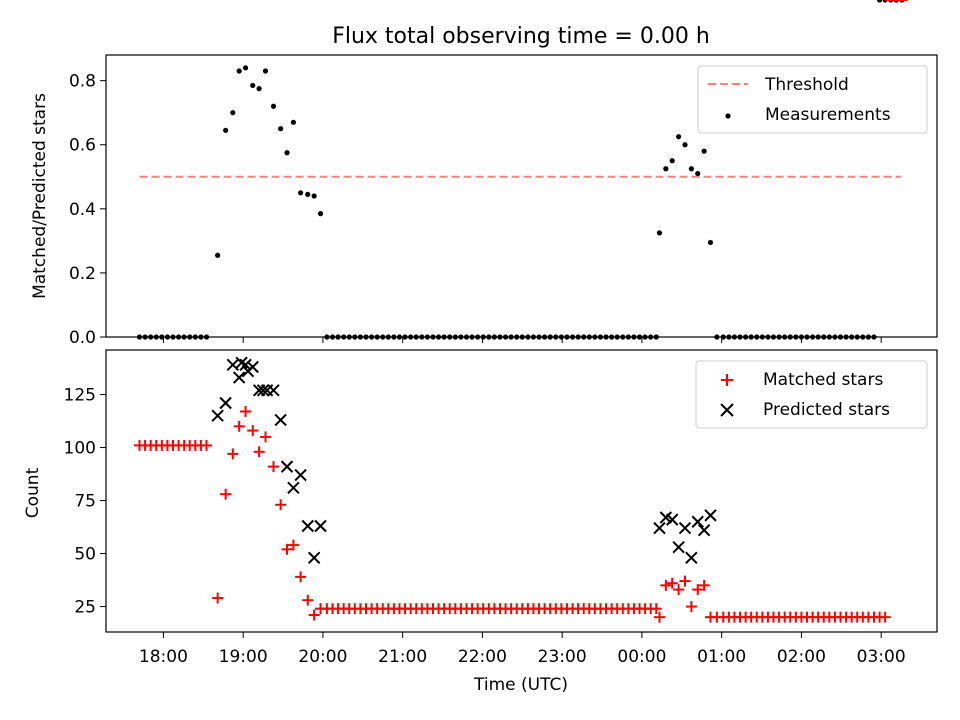  Describe the element at coordinates (163, 657) in the screenshot. I see `x-tick-label: 18:00` at that location.